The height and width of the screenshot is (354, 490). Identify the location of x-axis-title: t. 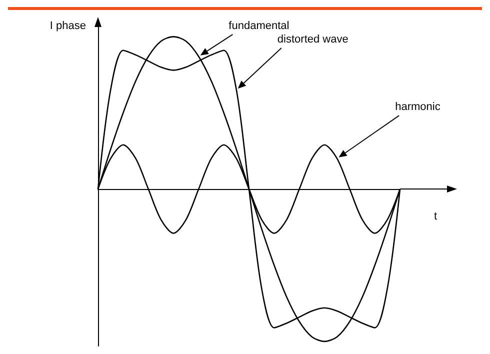
(436, 216).